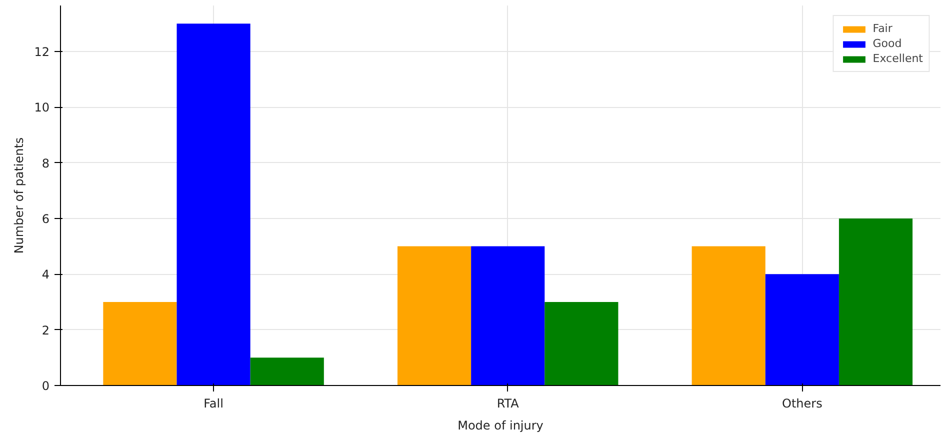 Image resolution: width=949 pixels, height=439 pixels. Describe the element at coordinates (887, 43) in the screenshot. I see `legend-label: Good` at that location.